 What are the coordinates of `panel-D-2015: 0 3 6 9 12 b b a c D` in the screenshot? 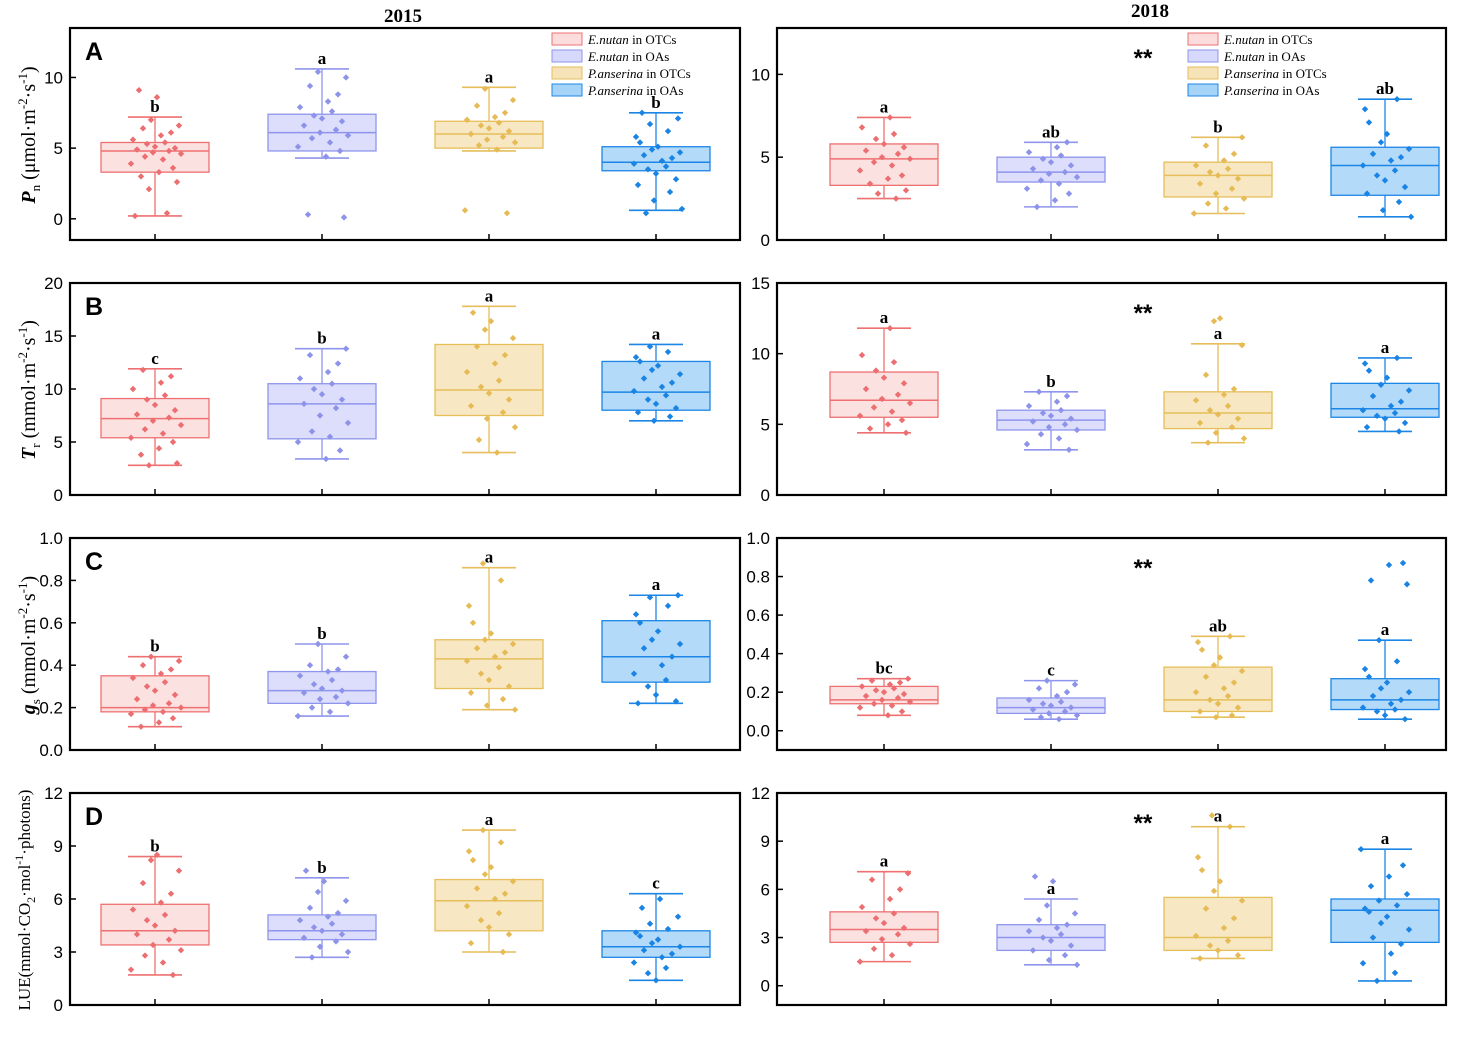 It's located at (393, 899).